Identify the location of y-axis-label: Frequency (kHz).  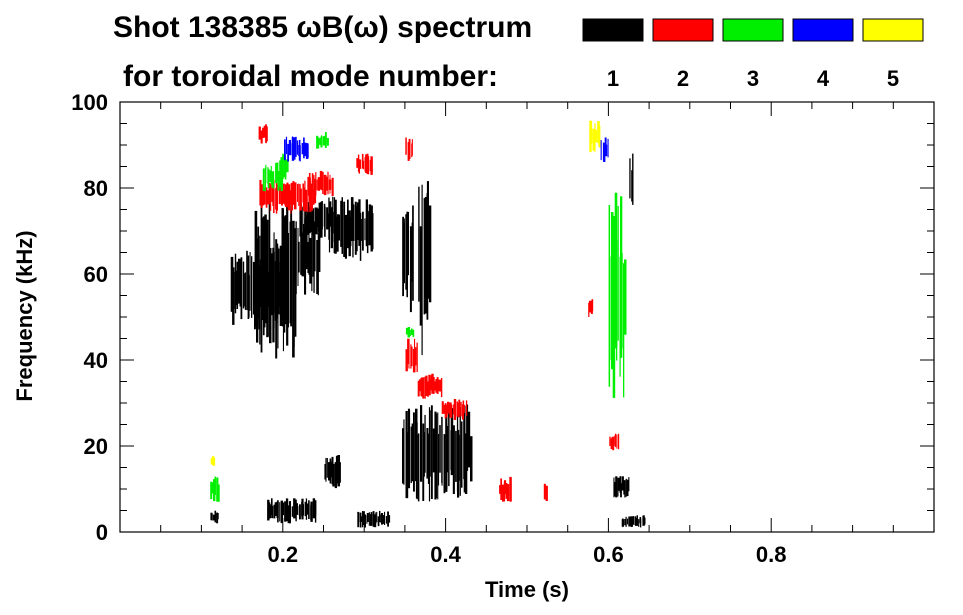
(24, 315).